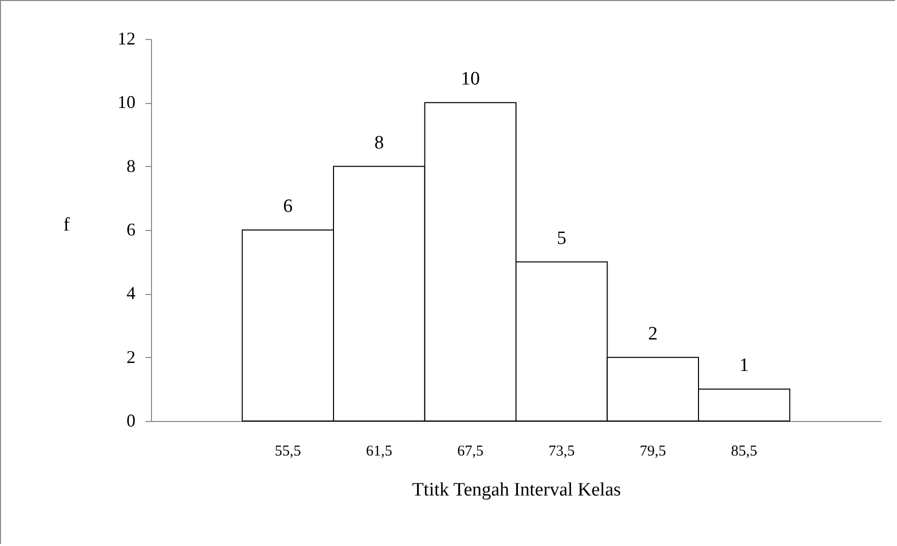 The height and width of the screenshot is (546, 897). What do you see at coordinates (127, 102) in the screenshot?
I see `y-tick-label: 10` at bounding box center [127, 102].